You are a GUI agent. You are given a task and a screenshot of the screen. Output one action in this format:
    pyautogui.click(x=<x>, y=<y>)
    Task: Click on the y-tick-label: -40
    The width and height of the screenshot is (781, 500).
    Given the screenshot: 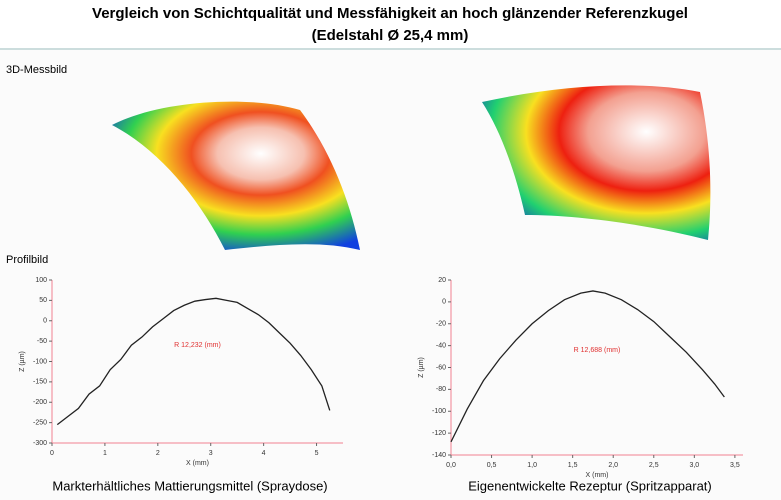 What is the action you would take?
    pyautogui.click(x=441, y=345)
    